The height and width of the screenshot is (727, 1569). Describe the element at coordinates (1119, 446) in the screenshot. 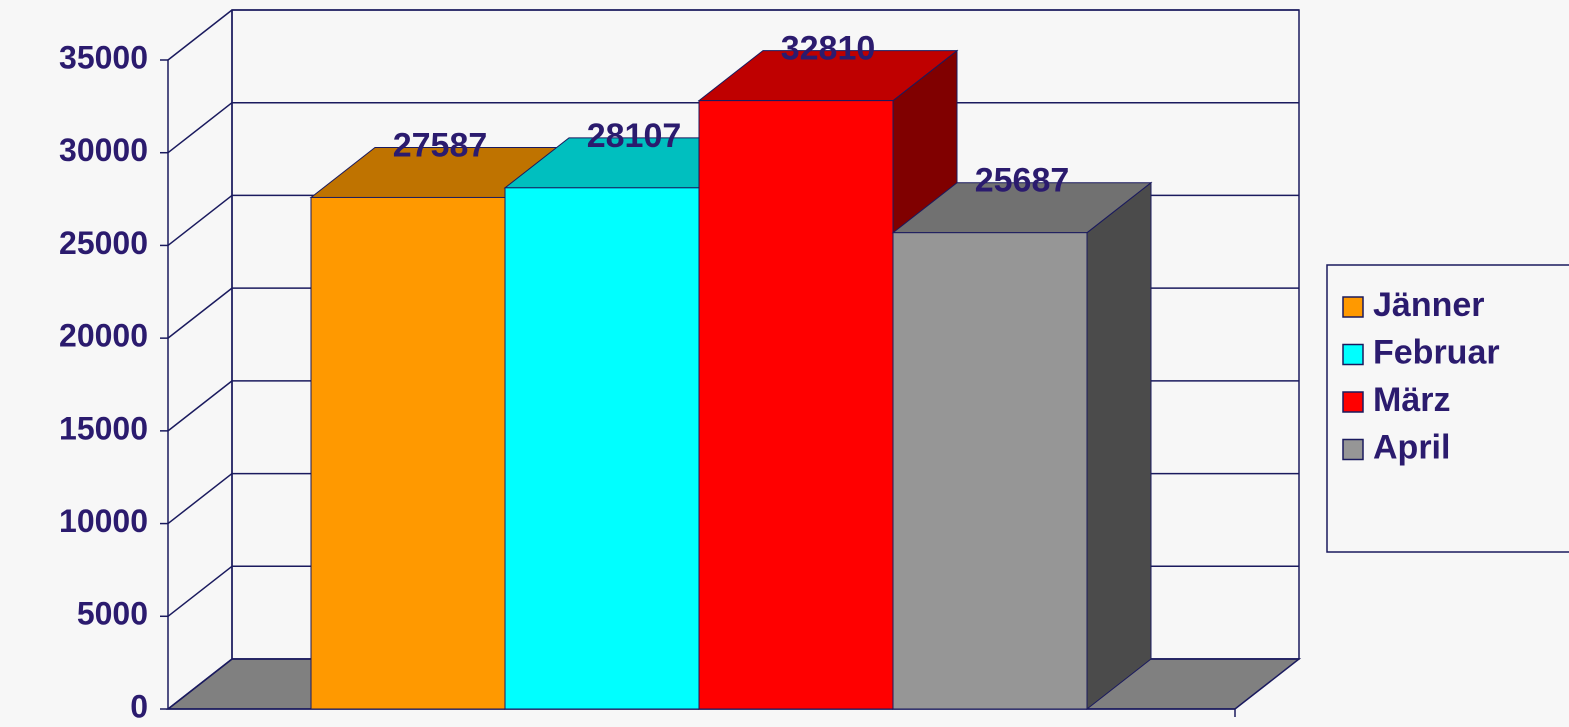

I see `bar-side` at that location.